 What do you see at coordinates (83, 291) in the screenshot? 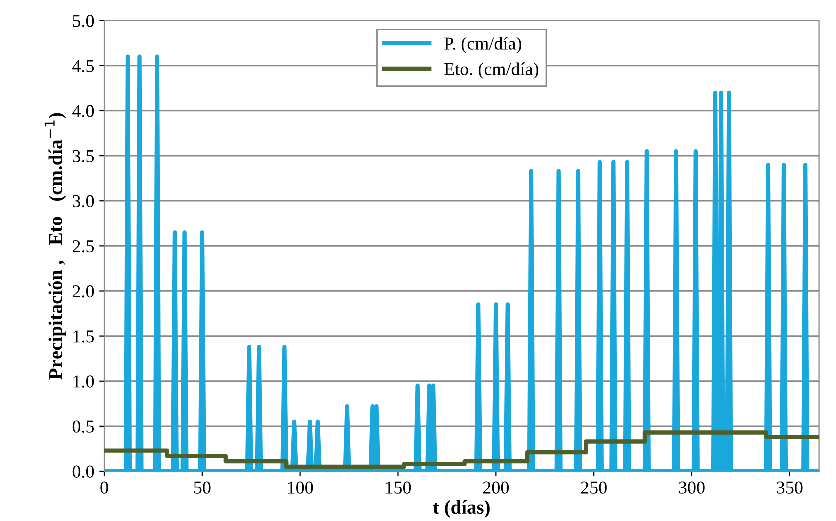
I see `y-tick-label: 2.0` at bounding box center [83, 291].